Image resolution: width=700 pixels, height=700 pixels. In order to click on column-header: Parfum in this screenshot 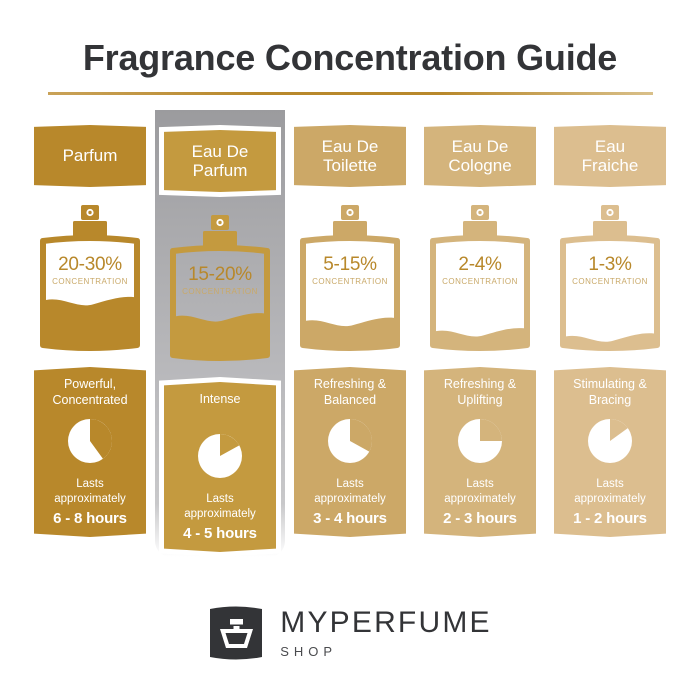, I will do `click(90, 156)`.